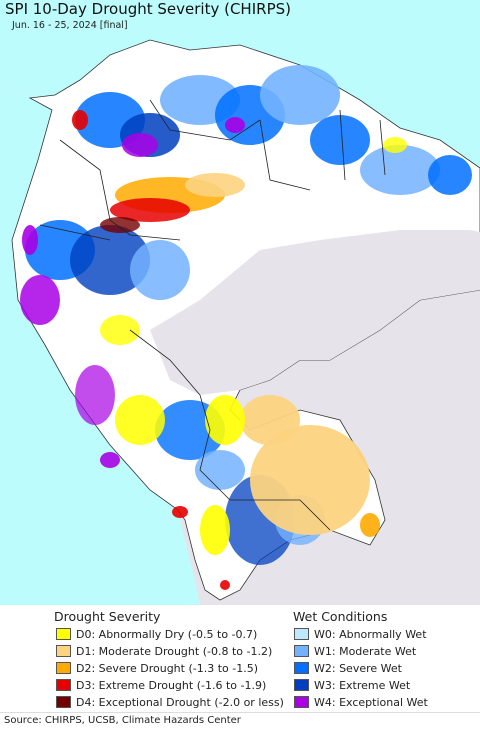 The image size is (480, 731). I want to click on swatch-w0, so click(301, 634).